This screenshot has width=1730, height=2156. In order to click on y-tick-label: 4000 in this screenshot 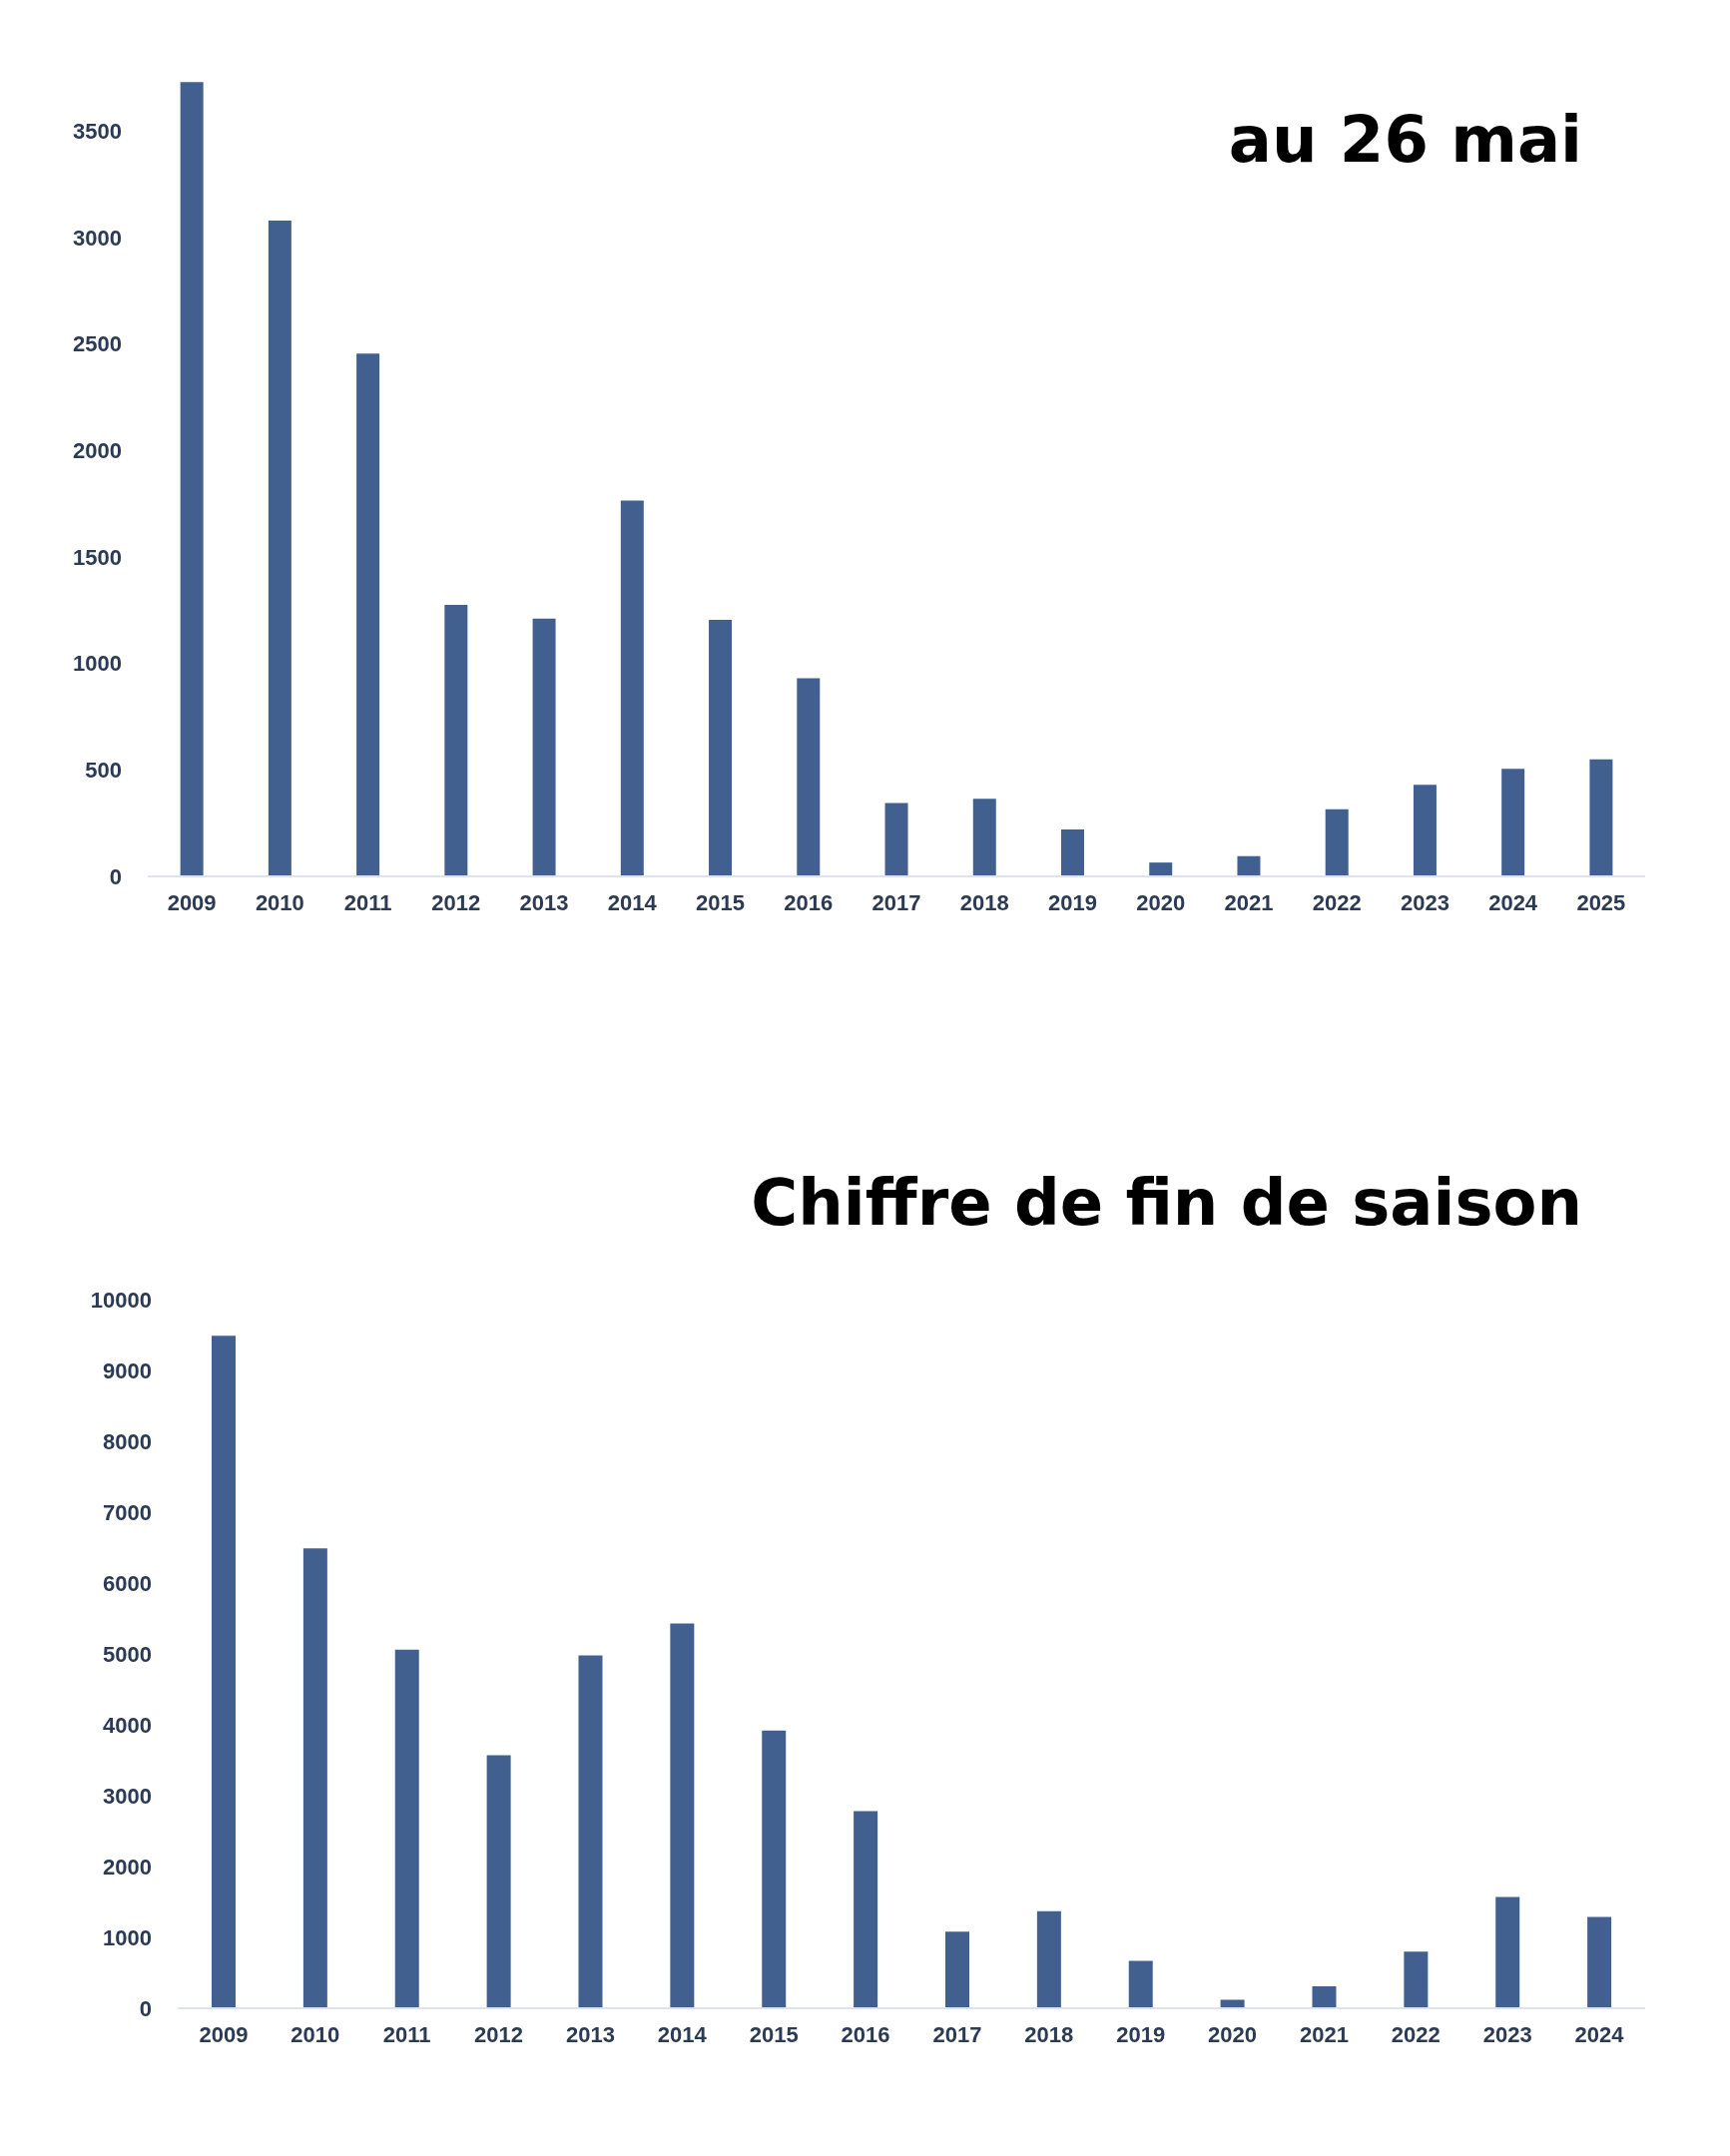, I will do `click(128, 1725)`.